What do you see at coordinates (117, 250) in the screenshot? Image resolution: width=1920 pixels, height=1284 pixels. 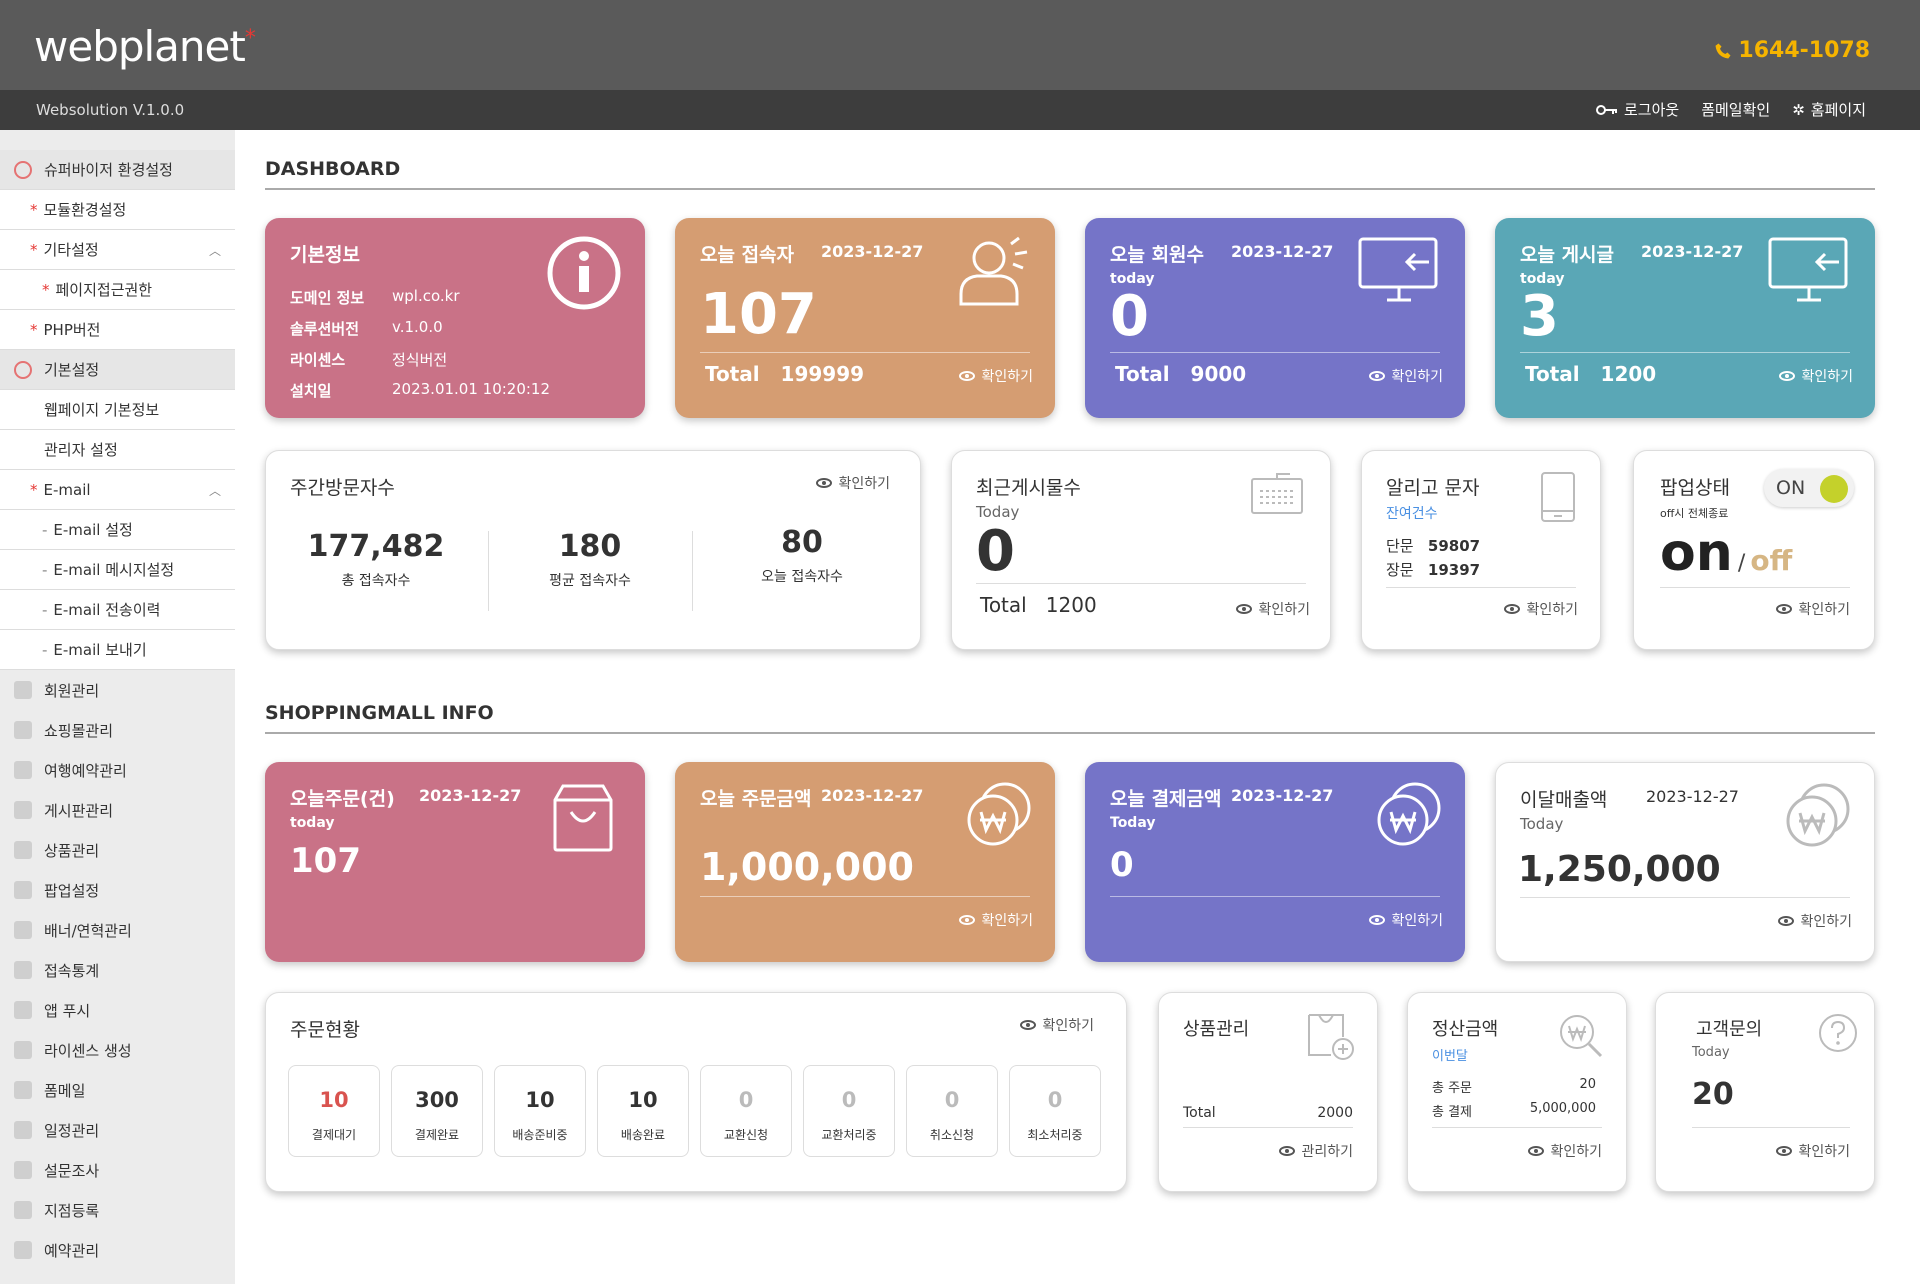 I see `sidebar-item-etc: * 기타설정 ︿` at bounding box center [117, 250].